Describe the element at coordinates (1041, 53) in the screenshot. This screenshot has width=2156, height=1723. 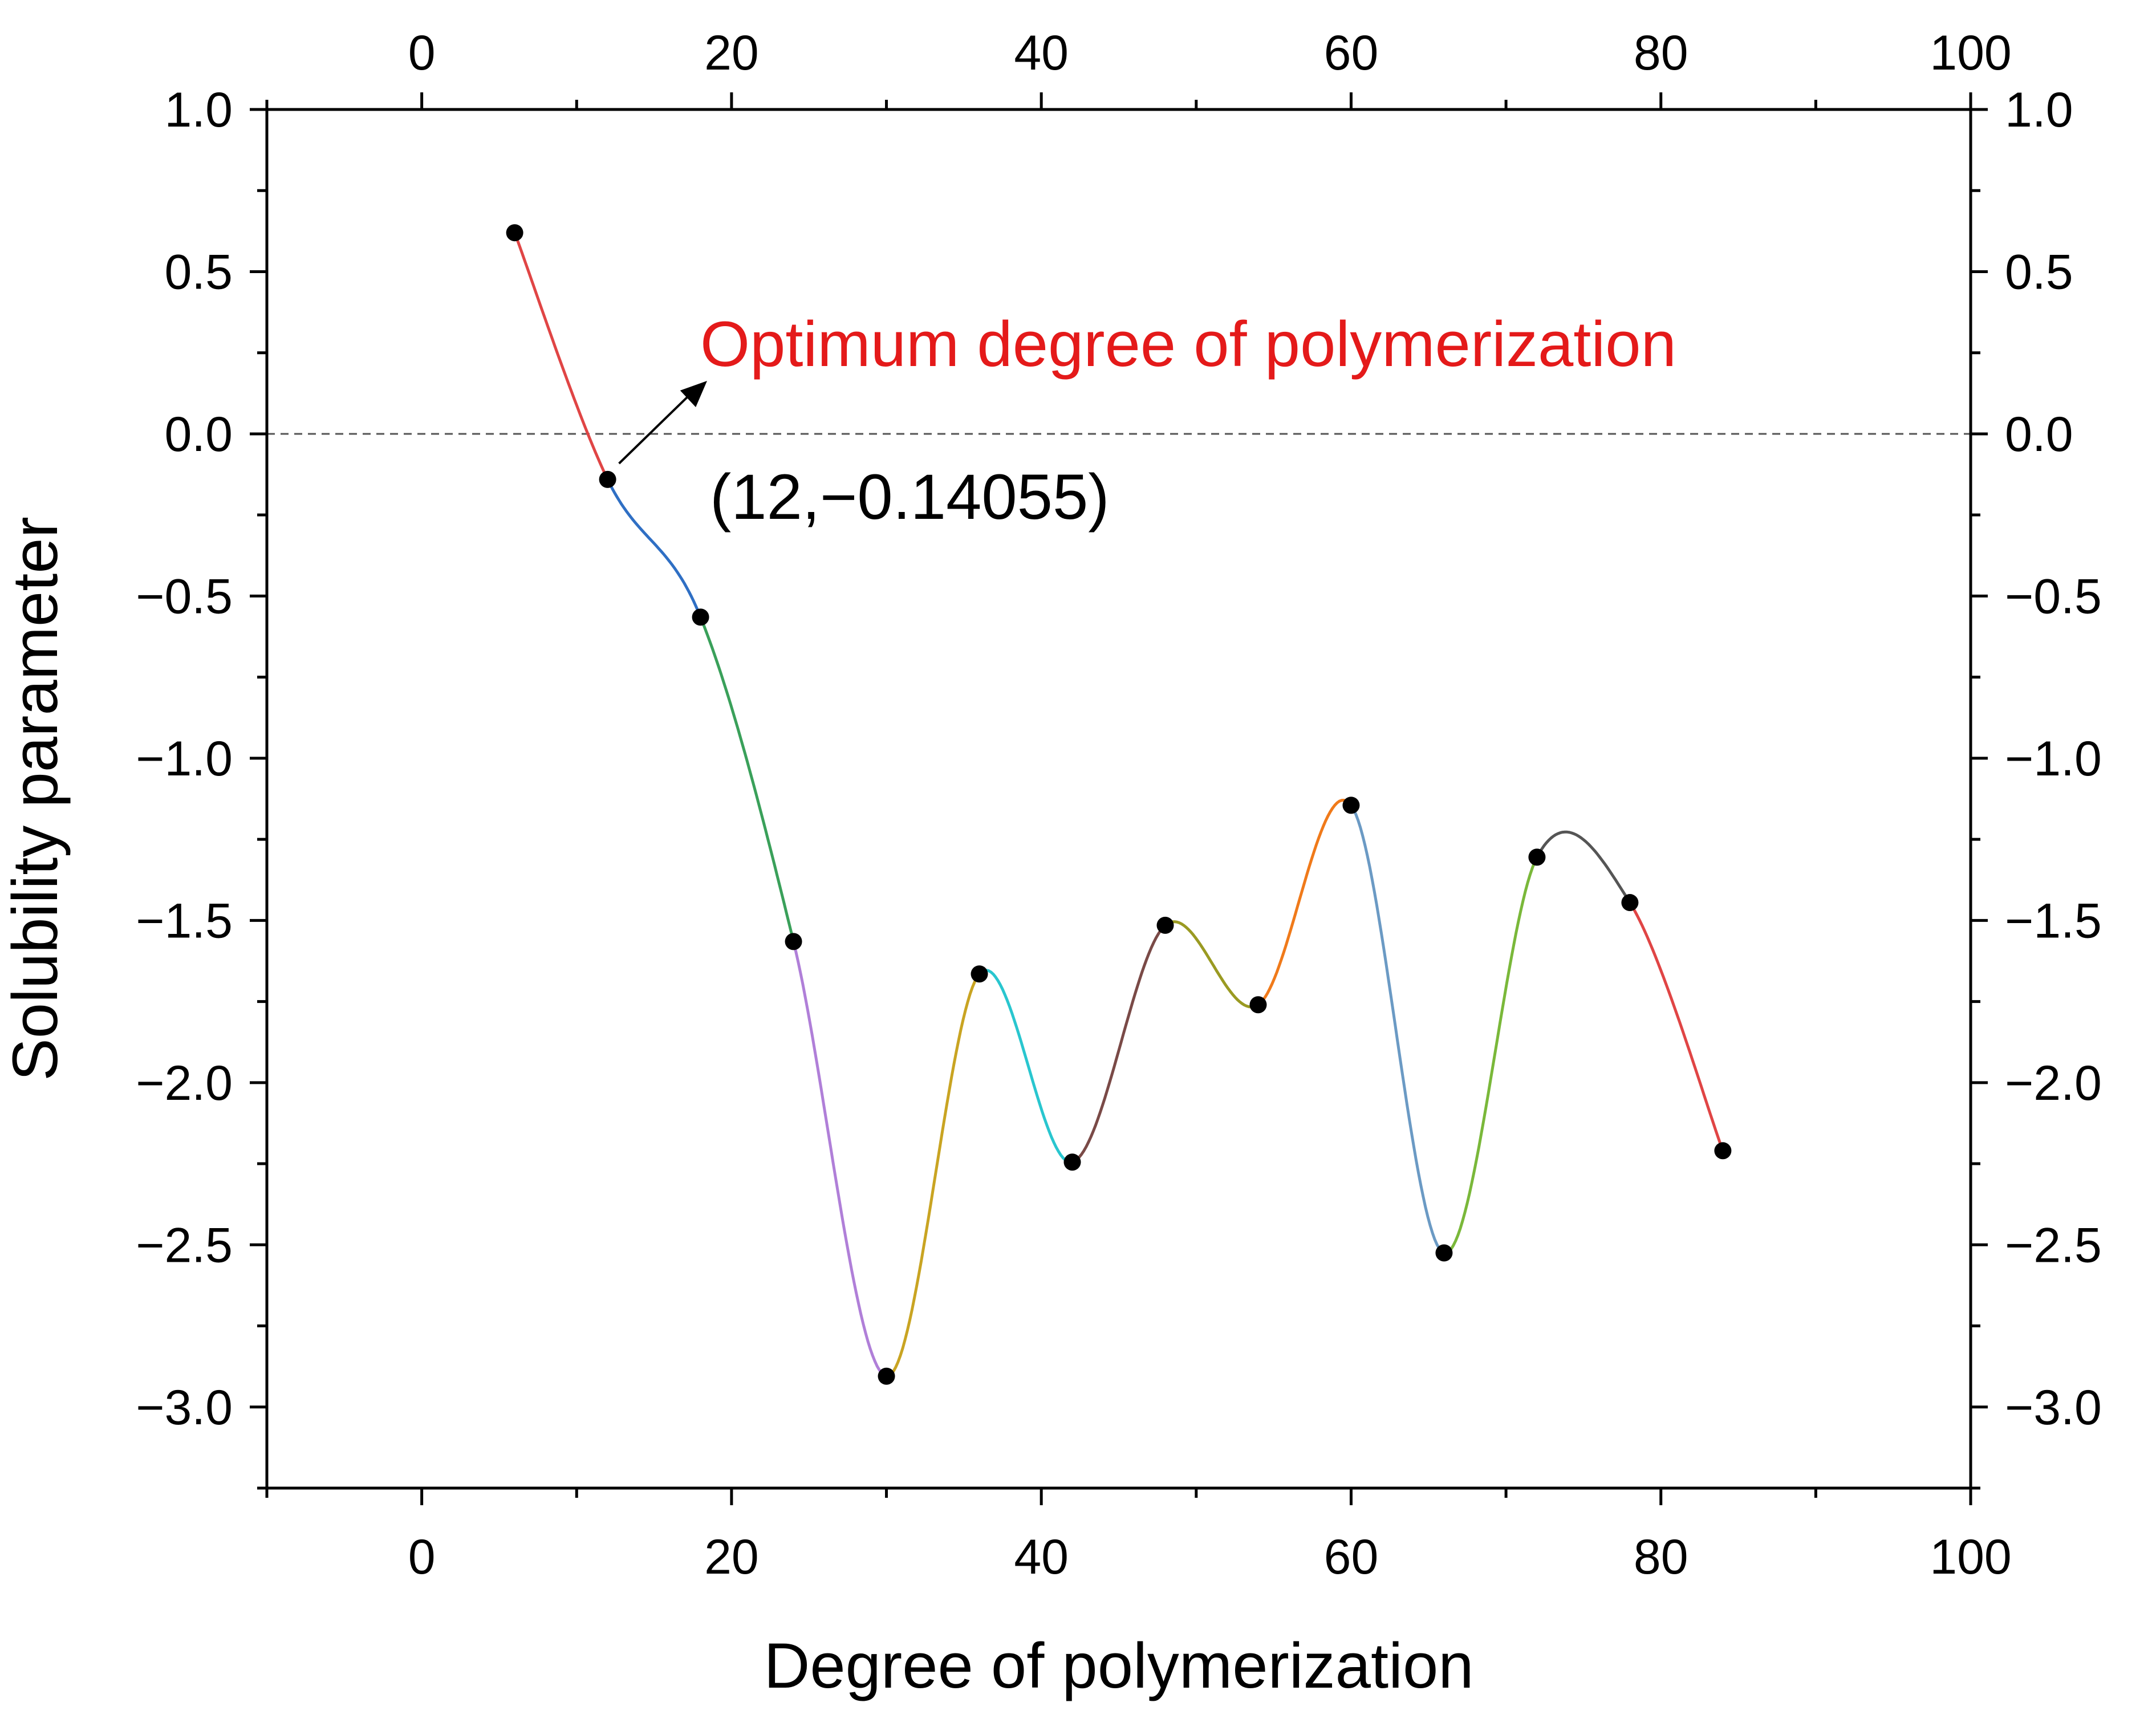
I see `x-tick-label-top: 40` at that location.